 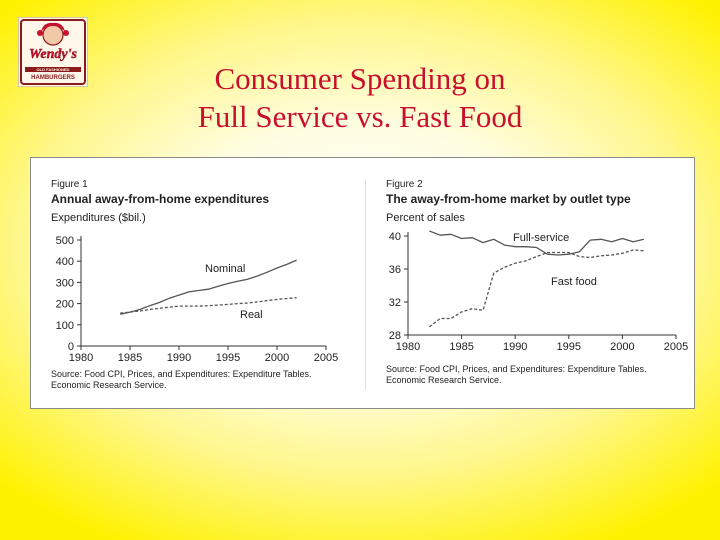 I want to click on wendys-logo: Wendy's OLD FASHIONED HAMBURGERS, so click(x=53, y=52).